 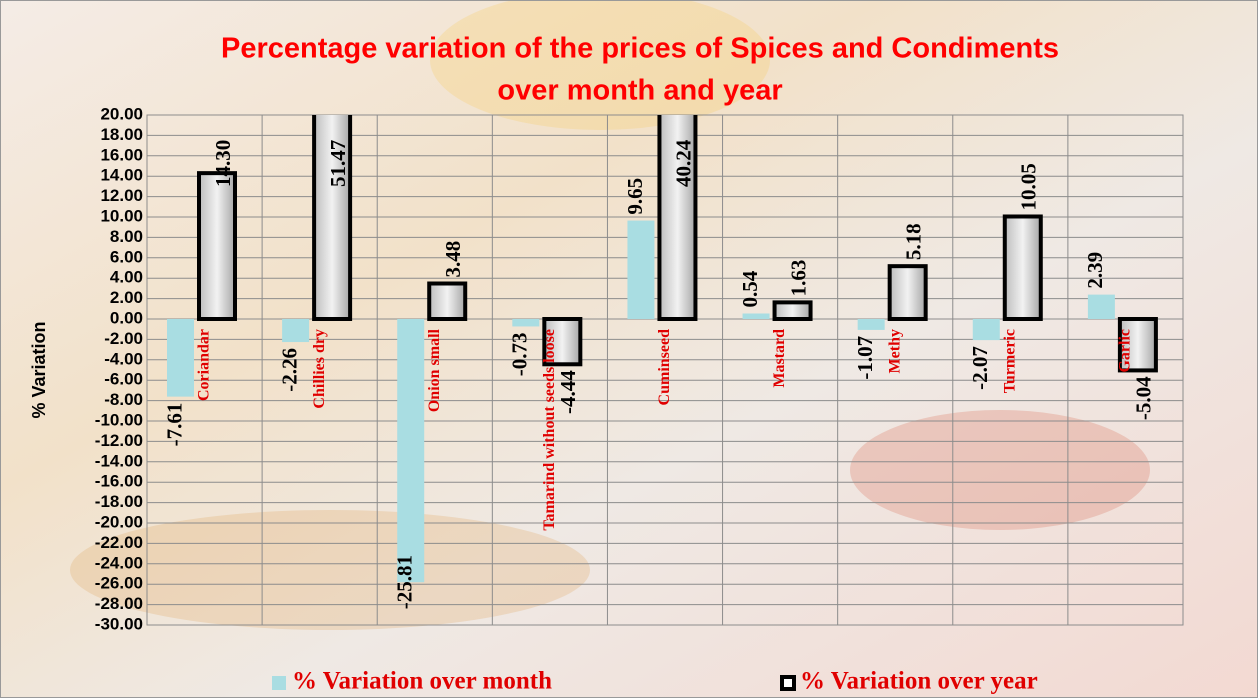 I want to click on category-label: Turmeric, so click(x=1009, y=361).